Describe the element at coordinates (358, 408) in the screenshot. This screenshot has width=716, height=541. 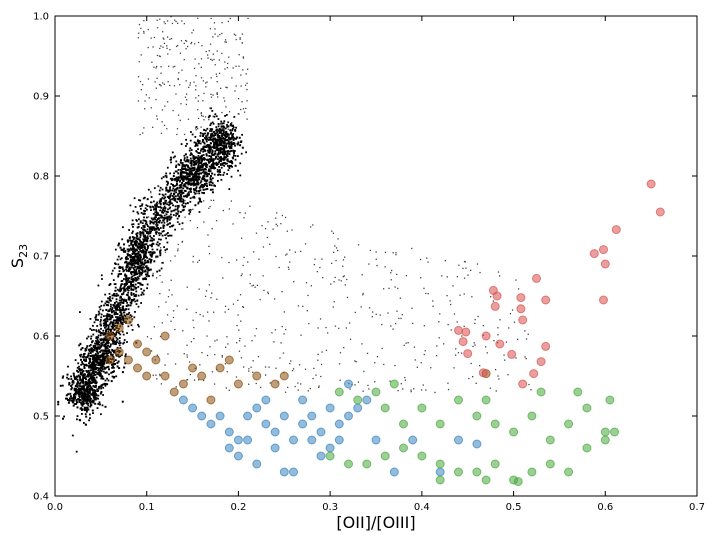
I see `blue-point` at that location.